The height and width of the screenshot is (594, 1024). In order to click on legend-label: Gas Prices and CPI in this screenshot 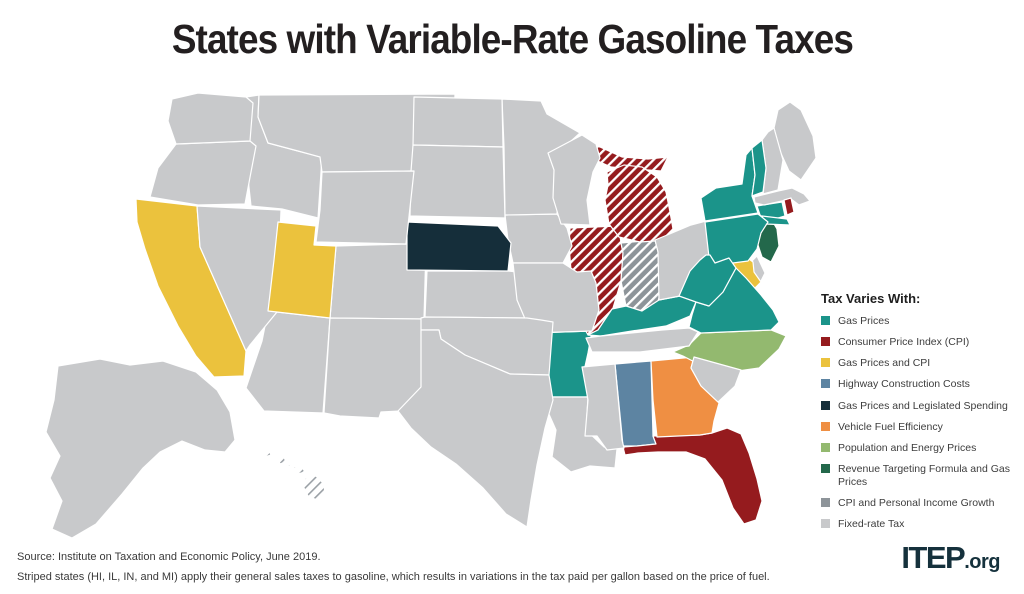, I will do `click(884, 363)`.